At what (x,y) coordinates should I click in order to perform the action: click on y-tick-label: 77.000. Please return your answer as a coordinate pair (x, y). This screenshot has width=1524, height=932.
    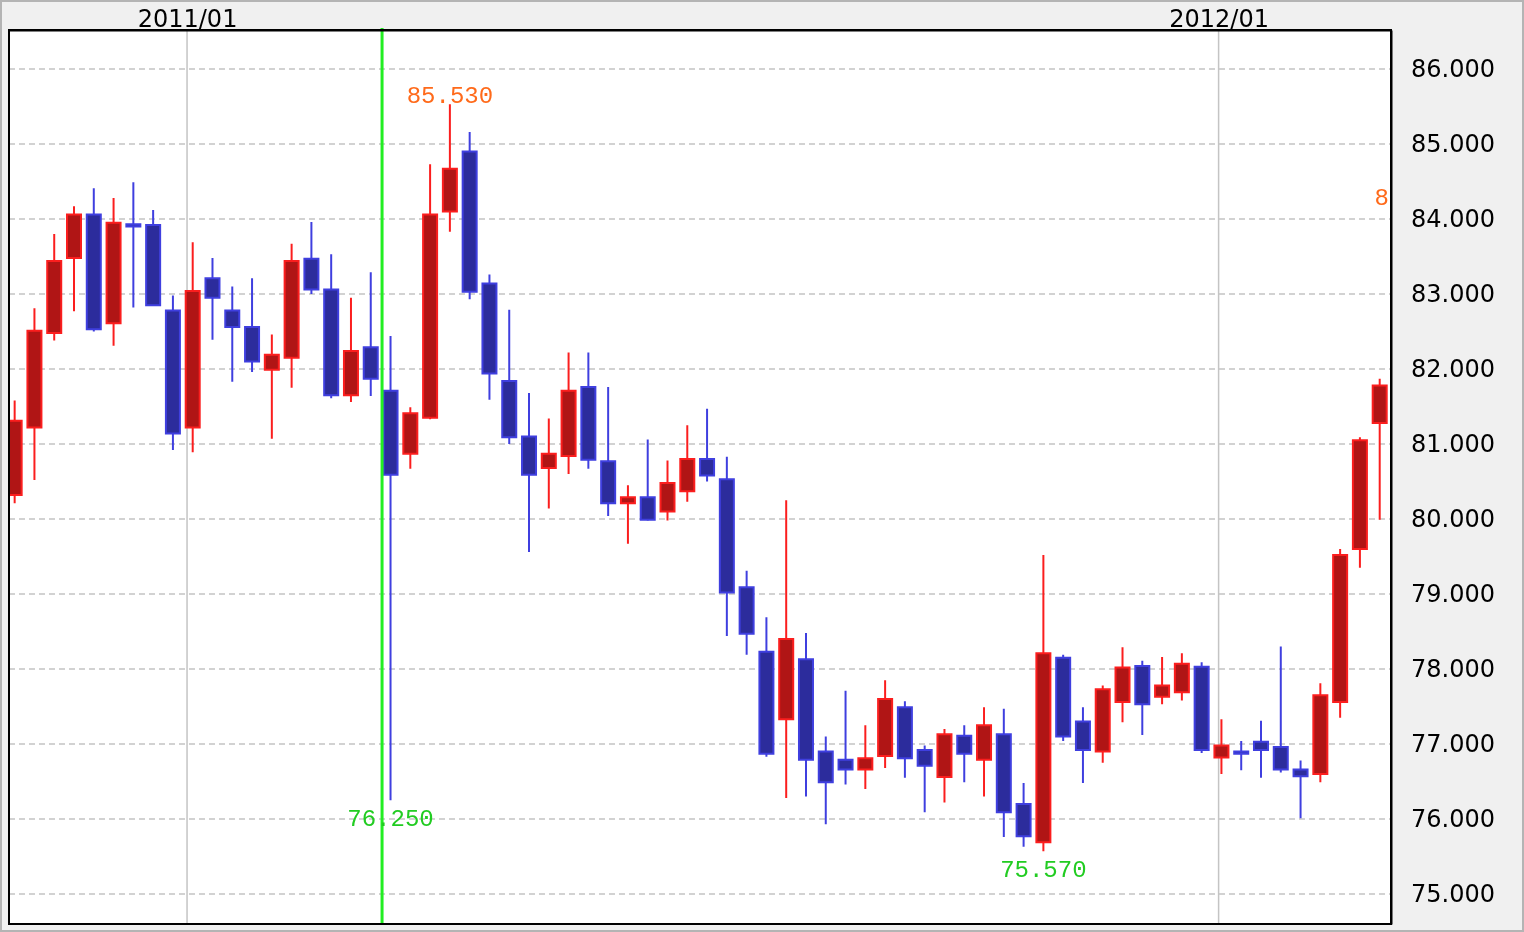
    Looking at the image, I should click on (1453, 744).